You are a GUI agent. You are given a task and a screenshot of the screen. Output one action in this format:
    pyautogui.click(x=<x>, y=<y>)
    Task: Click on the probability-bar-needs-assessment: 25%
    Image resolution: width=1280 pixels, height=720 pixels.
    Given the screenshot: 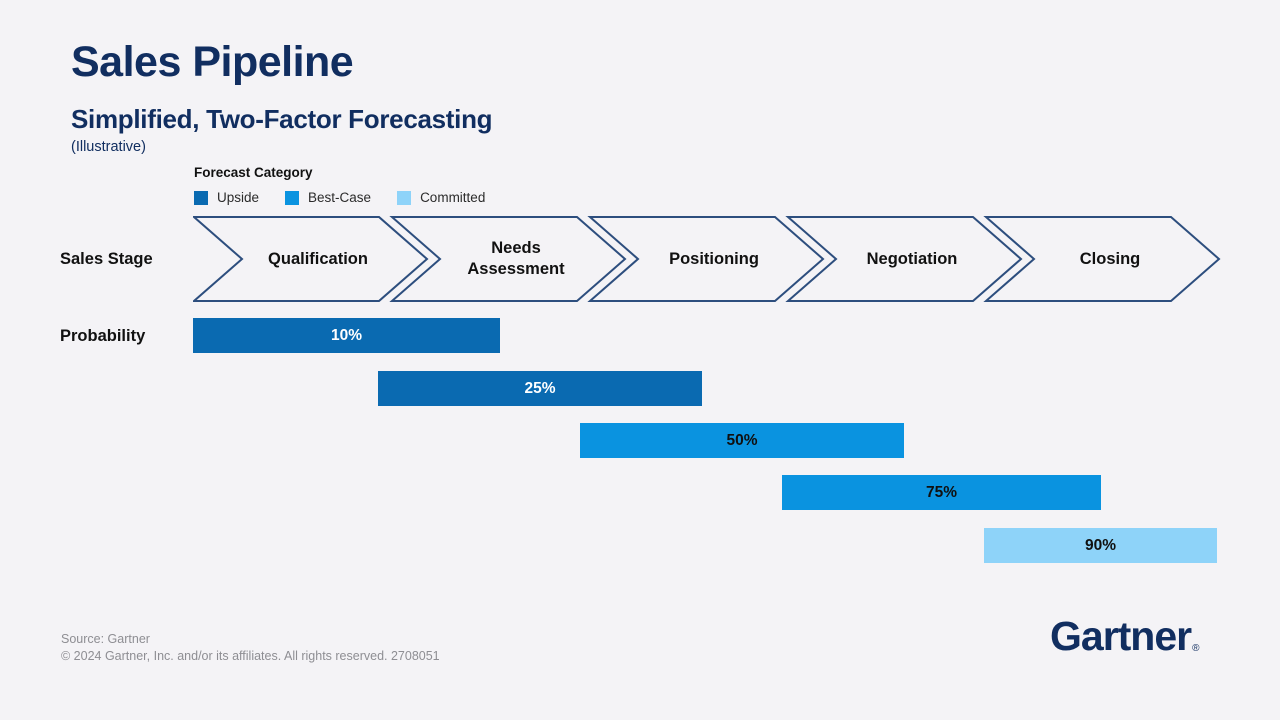 What is the action you would take?
    pyautogui.click(x=540, y=388)
    